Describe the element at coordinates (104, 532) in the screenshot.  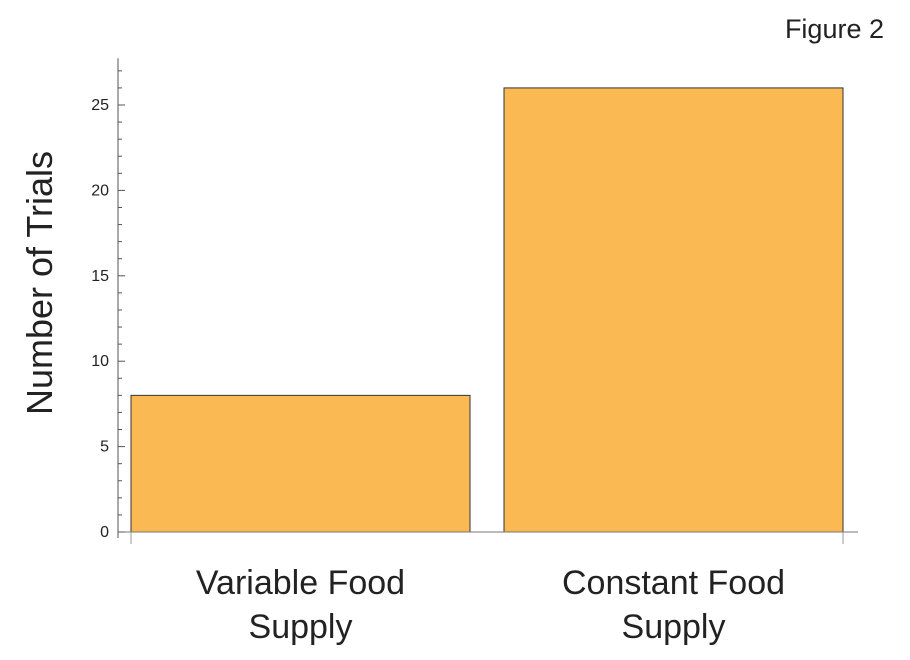
I see `y-tick-label: 0` at that location.